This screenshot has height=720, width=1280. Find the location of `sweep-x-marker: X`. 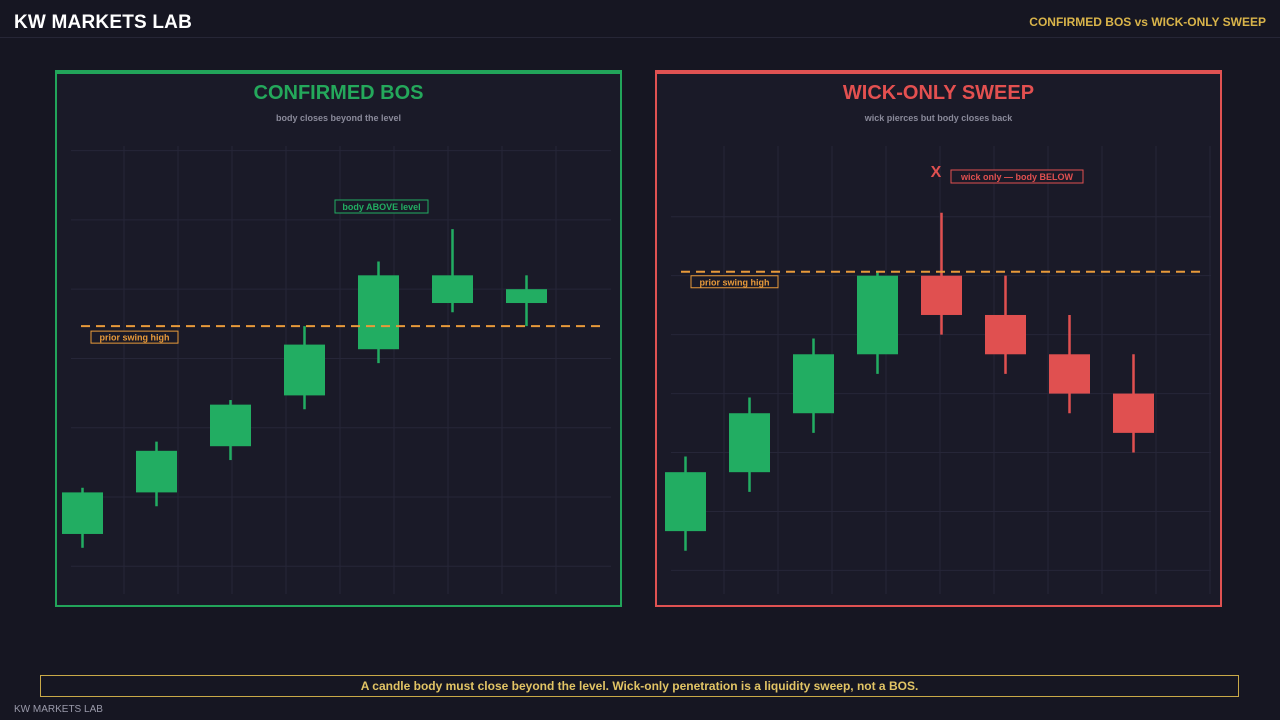

sweep-x-marker: X is located at coordinates (936, 172).